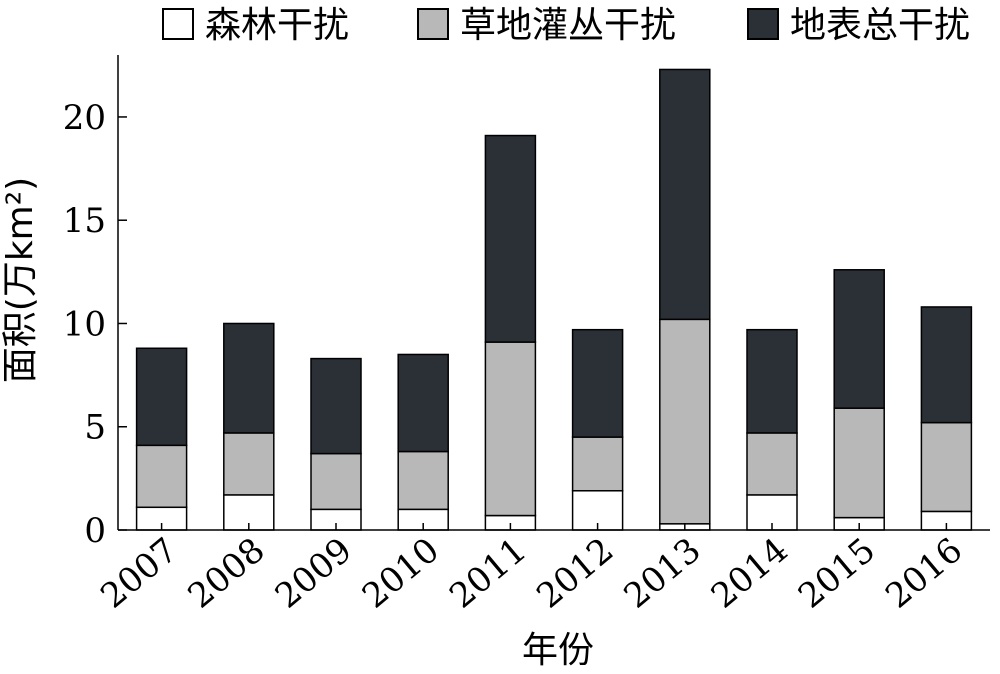 Image resolution: width=1000 pixels, height=674 pixels. I want to click on x-tick-label: 2007, so click(139, 573).